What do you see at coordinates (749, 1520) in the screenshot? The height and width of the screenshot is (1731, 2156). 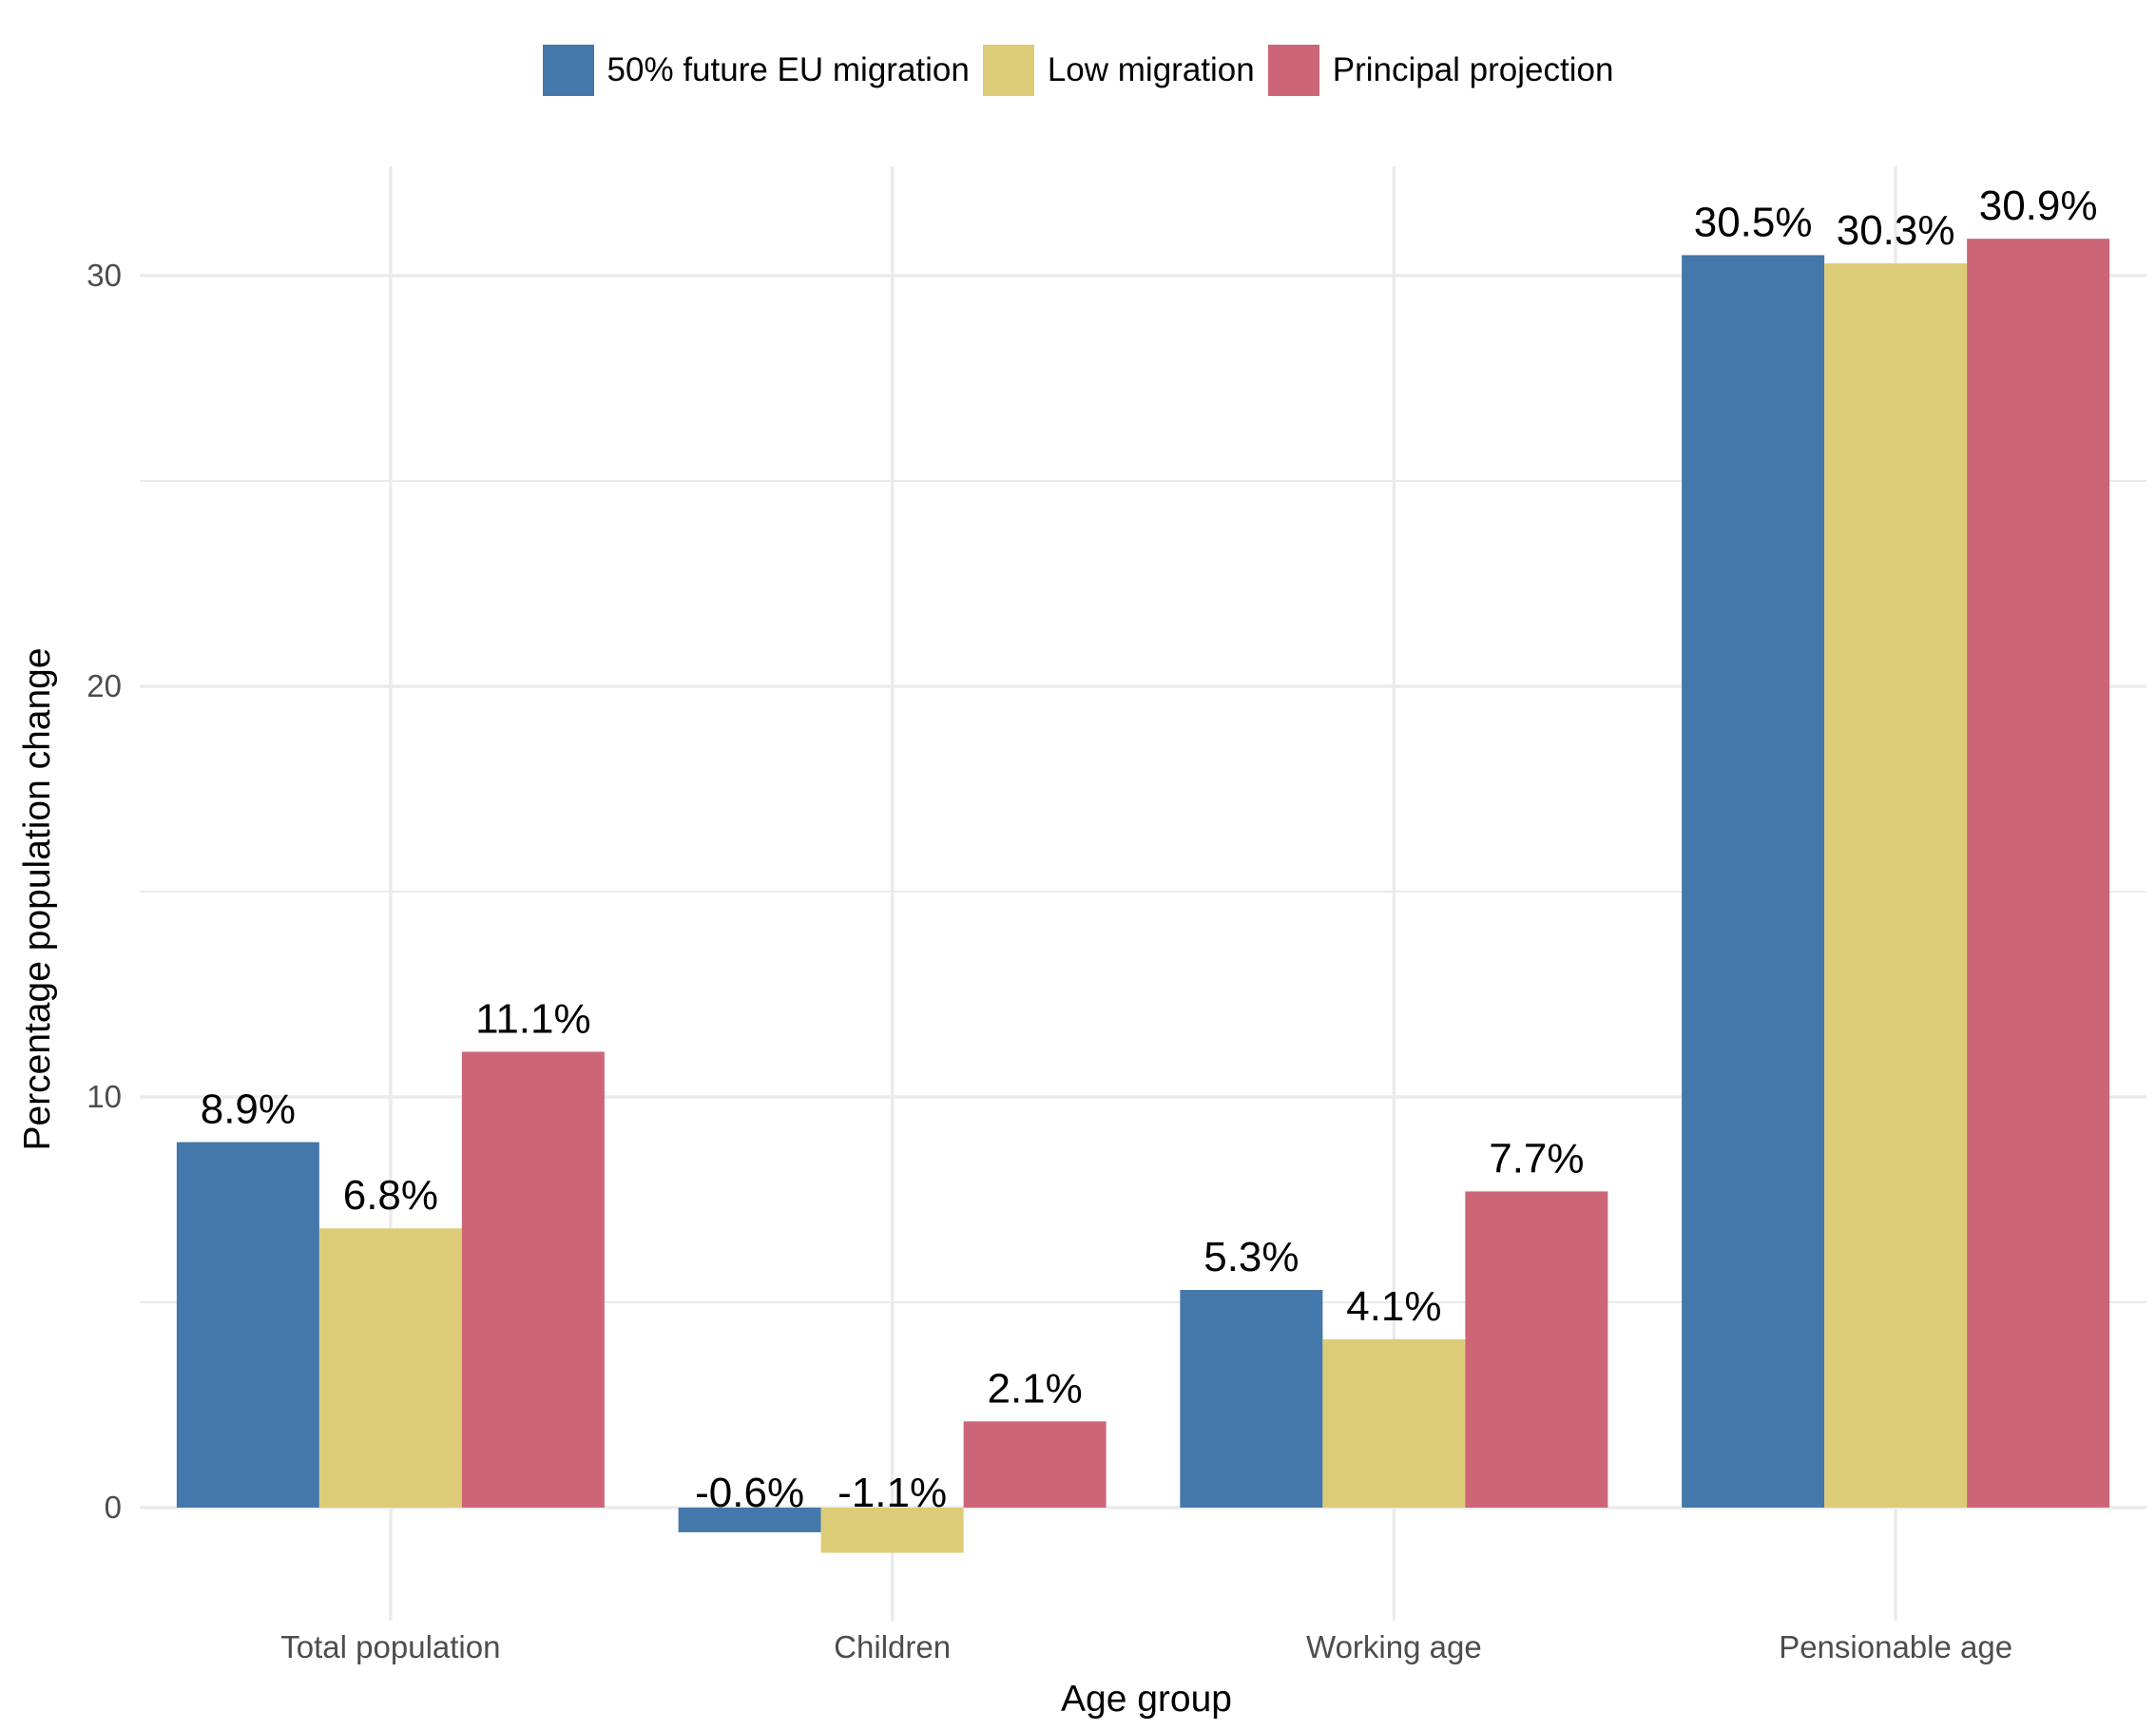 I see `bar-50-future-eu-migration-children` at bounding box center [749, 1520].